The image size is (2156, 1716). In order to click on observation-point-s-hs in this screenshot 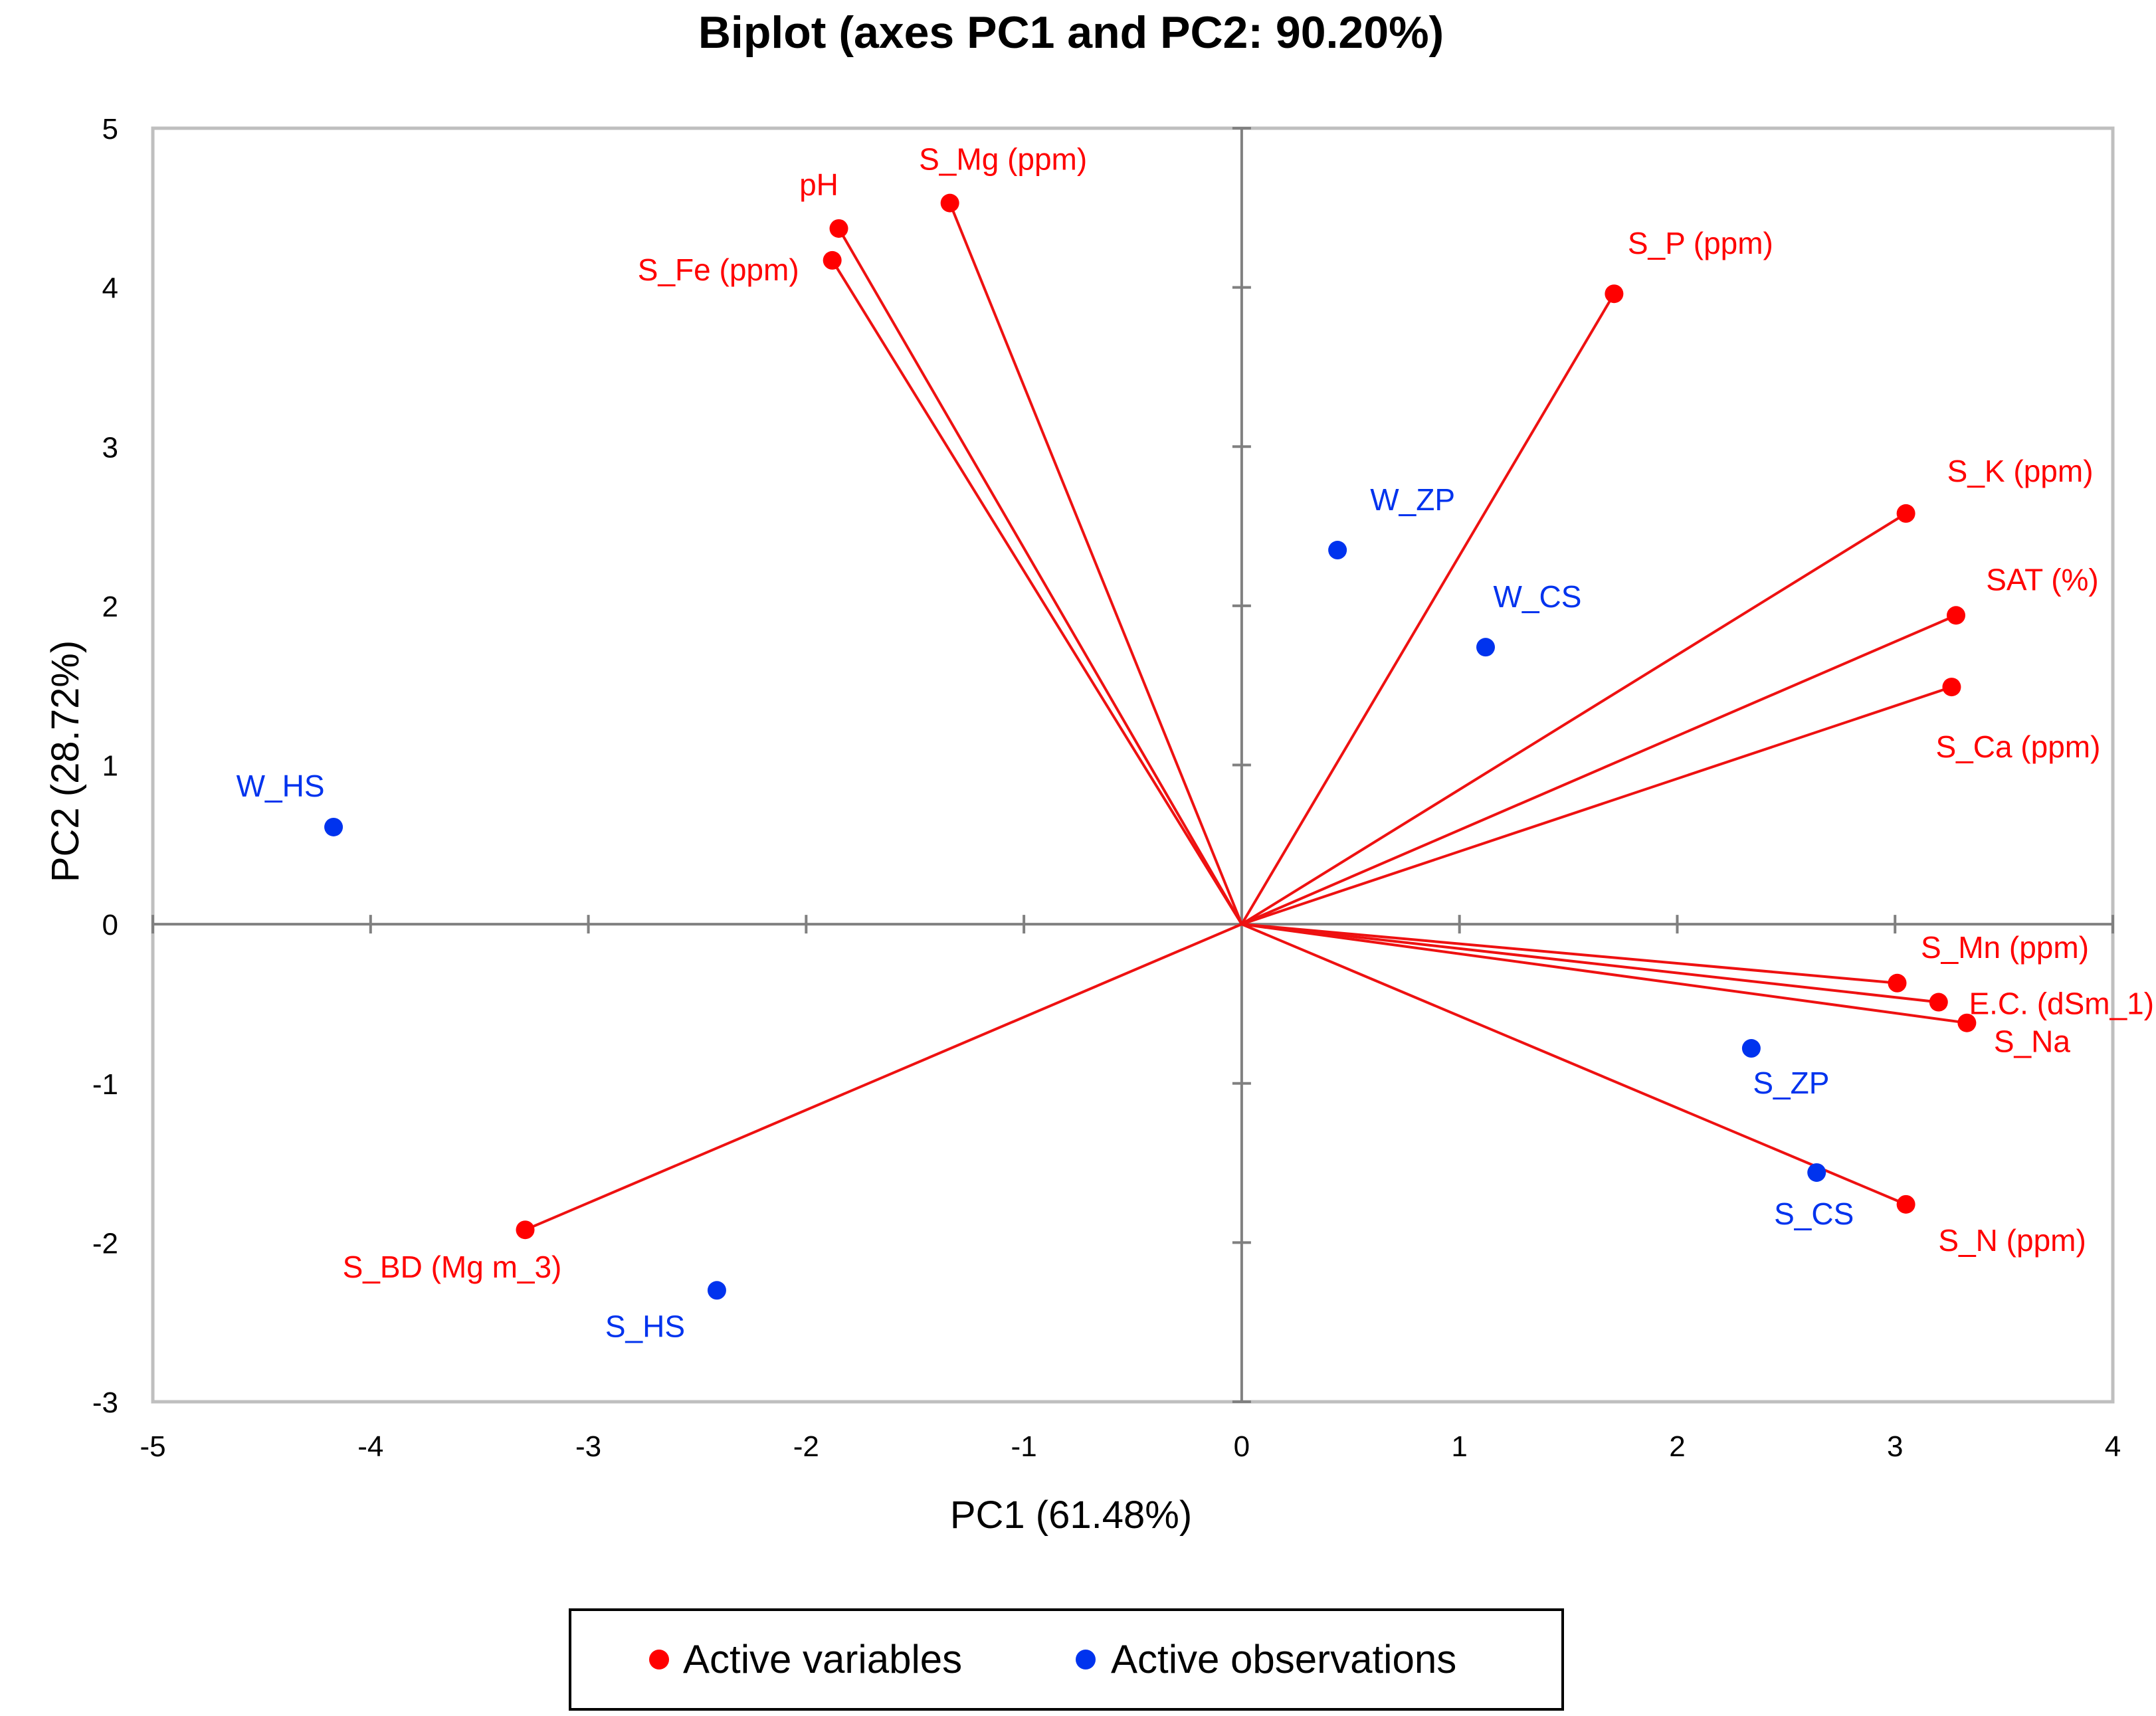, I will do `click(716, 1290)`.